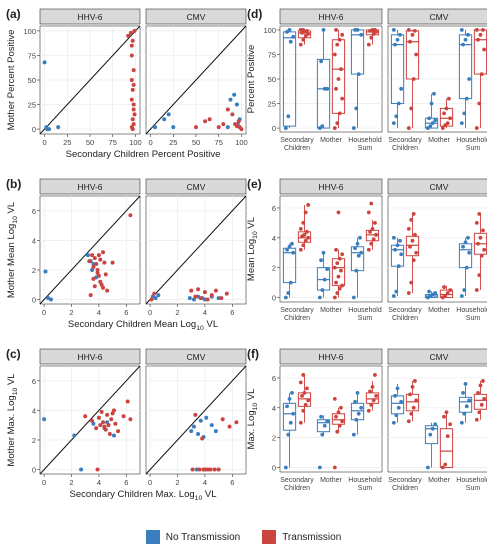 This screenshot has height=550, width=487. What do you see at coordinates (143, 154) in the screenshot?
I see `x-axis-title: Secondary Children Percent Positive` at bounding box center [143, 154].